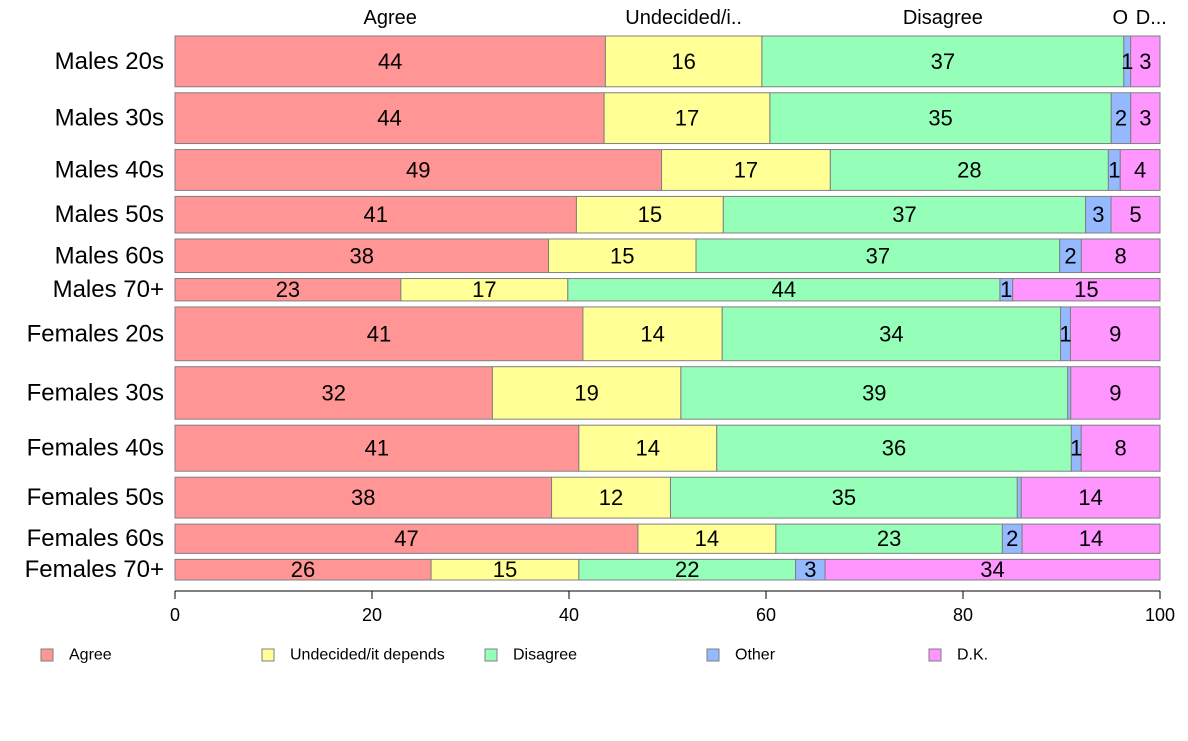  I want to click on bar-females-40s-d-k, so click(1120, 448).